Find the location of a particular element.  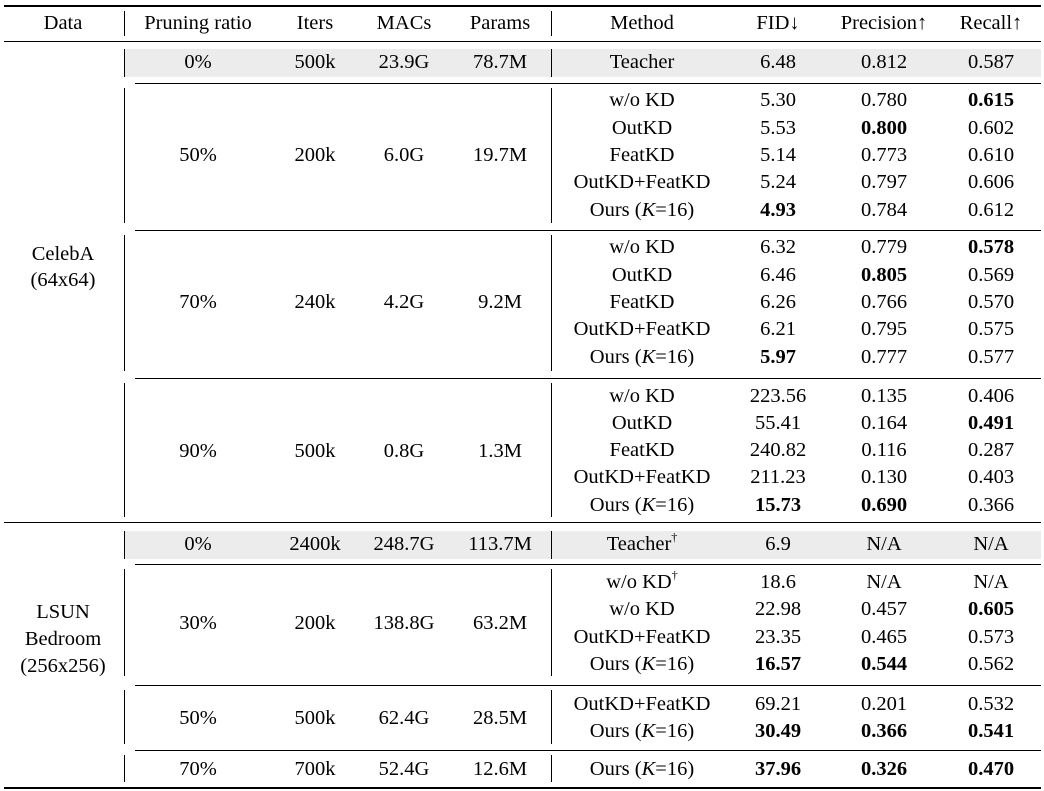

precision-value: 0.544 is located at coordinates (884, 663).